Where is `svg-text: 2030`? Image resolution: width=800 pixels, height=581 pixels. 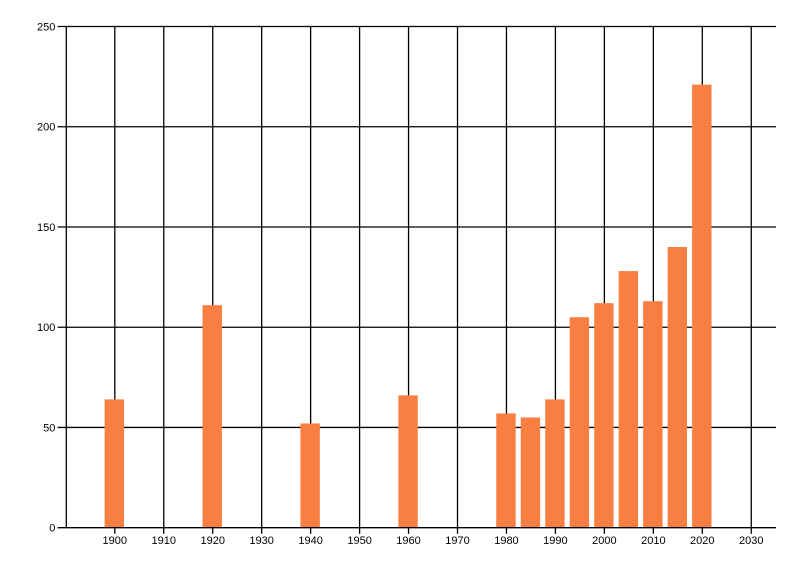
svg-text: 2030 is located at coordinates (751, 541).